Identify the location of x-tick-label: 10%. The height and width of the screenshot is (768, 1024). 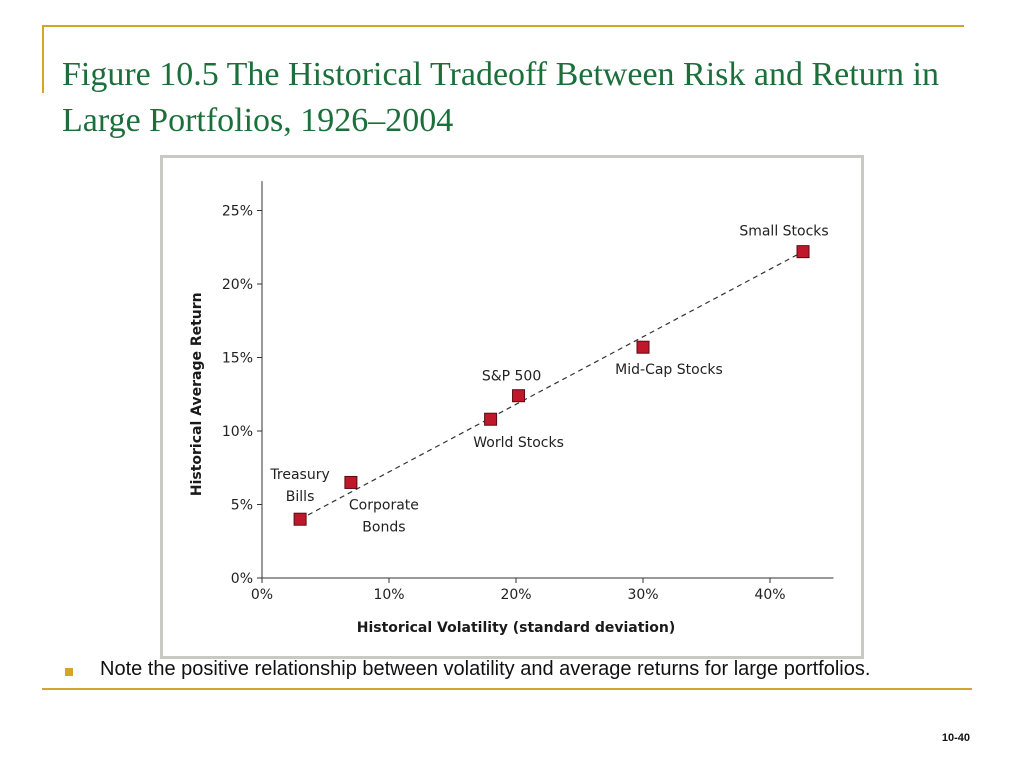
(388, 595).